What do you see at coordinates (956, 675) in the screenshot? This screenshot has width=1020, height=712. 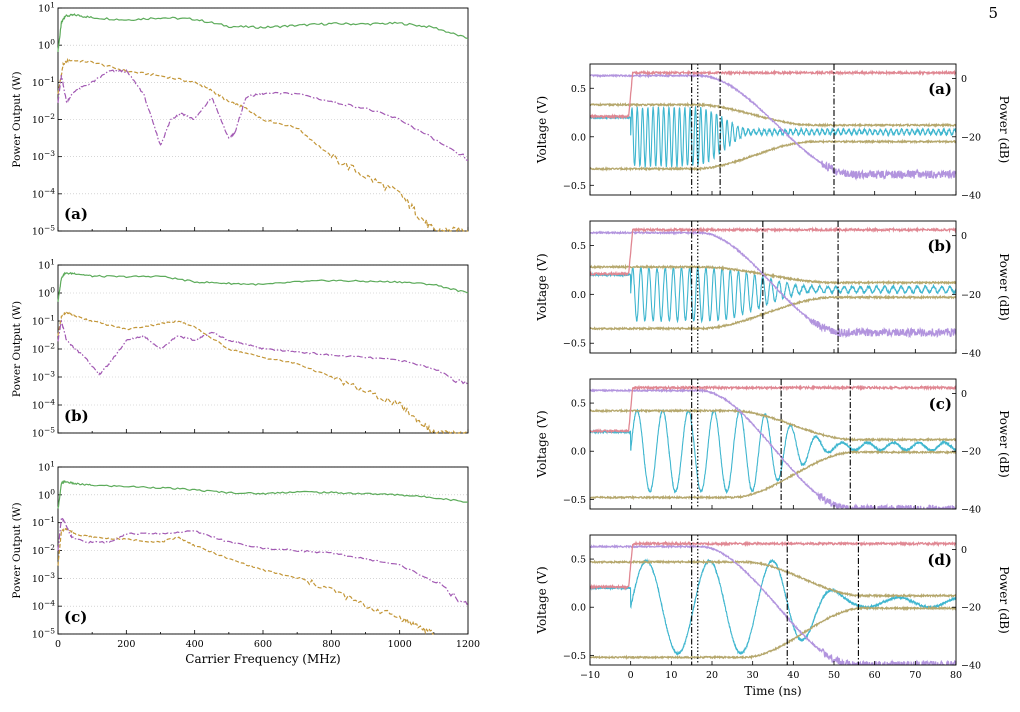 I see `x-tick-label: 80` at bounding box center [956, 675].